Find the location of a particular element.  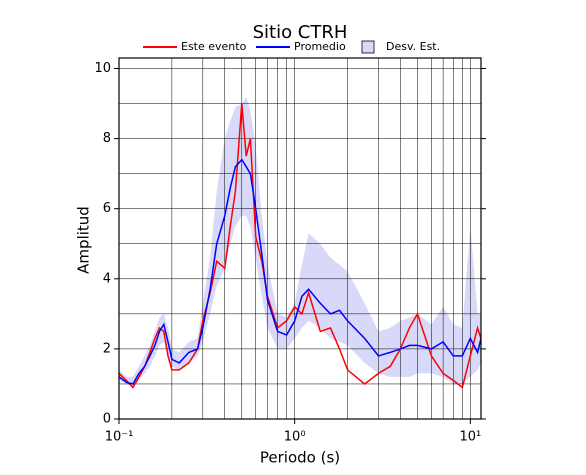

y-tick-label: 4 is located at coordinates (107, 278).